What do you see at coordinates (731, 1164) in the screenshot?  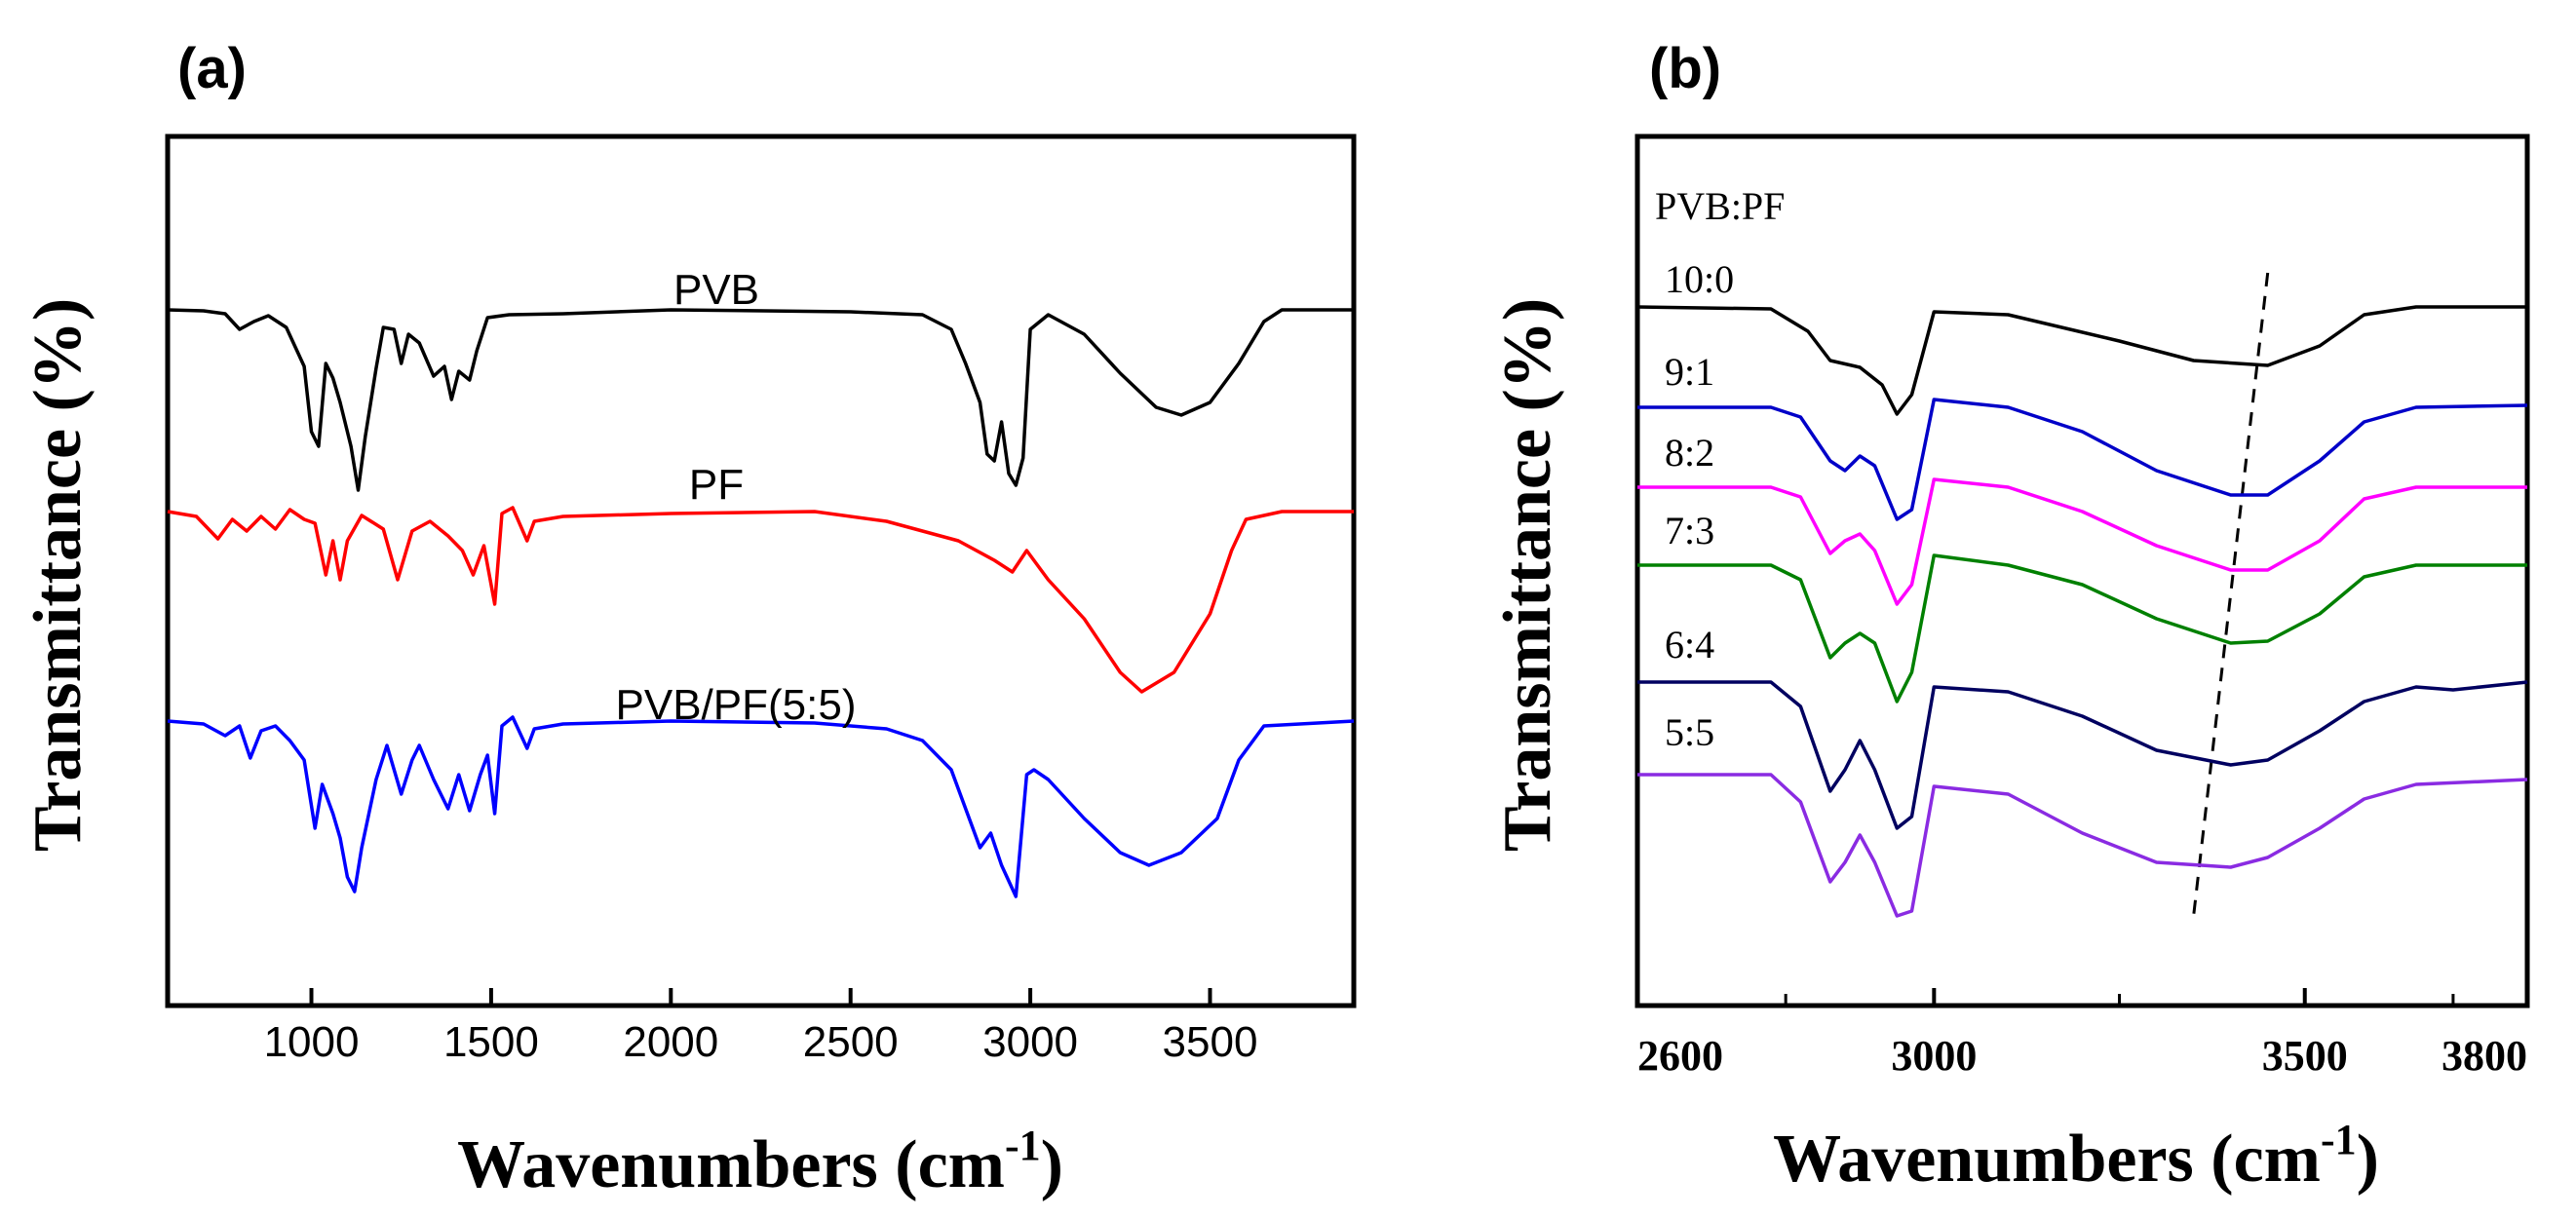 I see `panel-a-x-axis-title-main: Wavenumbers (cm` at bounding box center [731, 1164].